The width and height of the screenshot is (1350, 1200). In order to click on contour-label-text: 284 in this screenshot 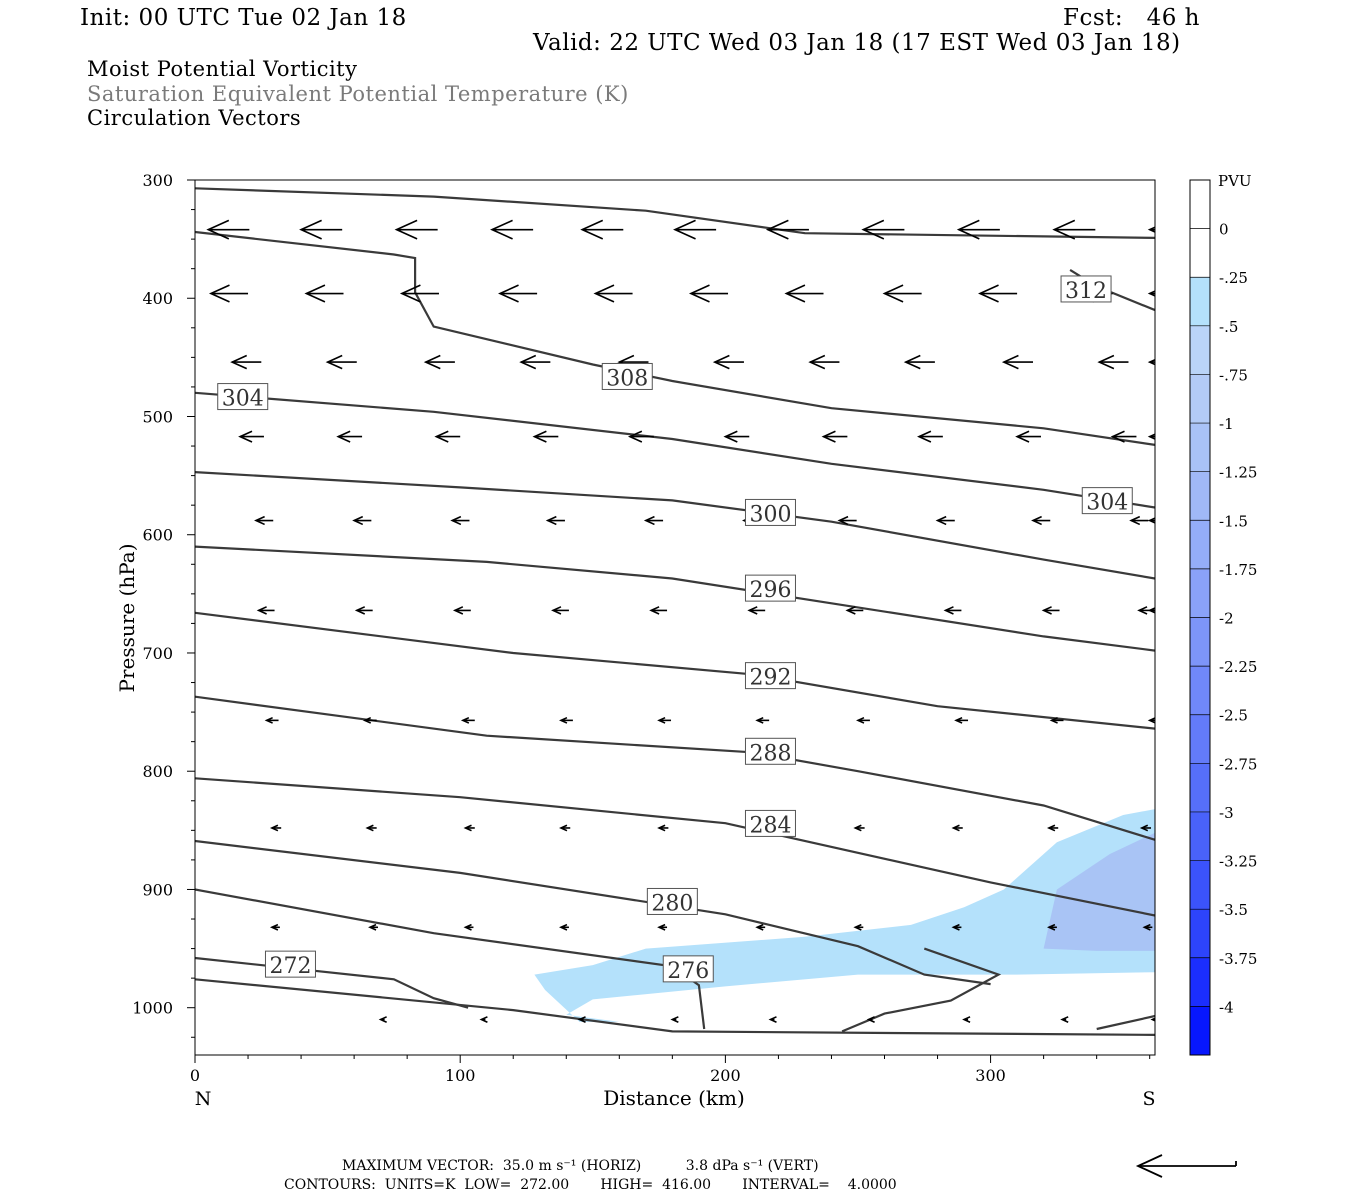, I will do `click(770, 825)`.